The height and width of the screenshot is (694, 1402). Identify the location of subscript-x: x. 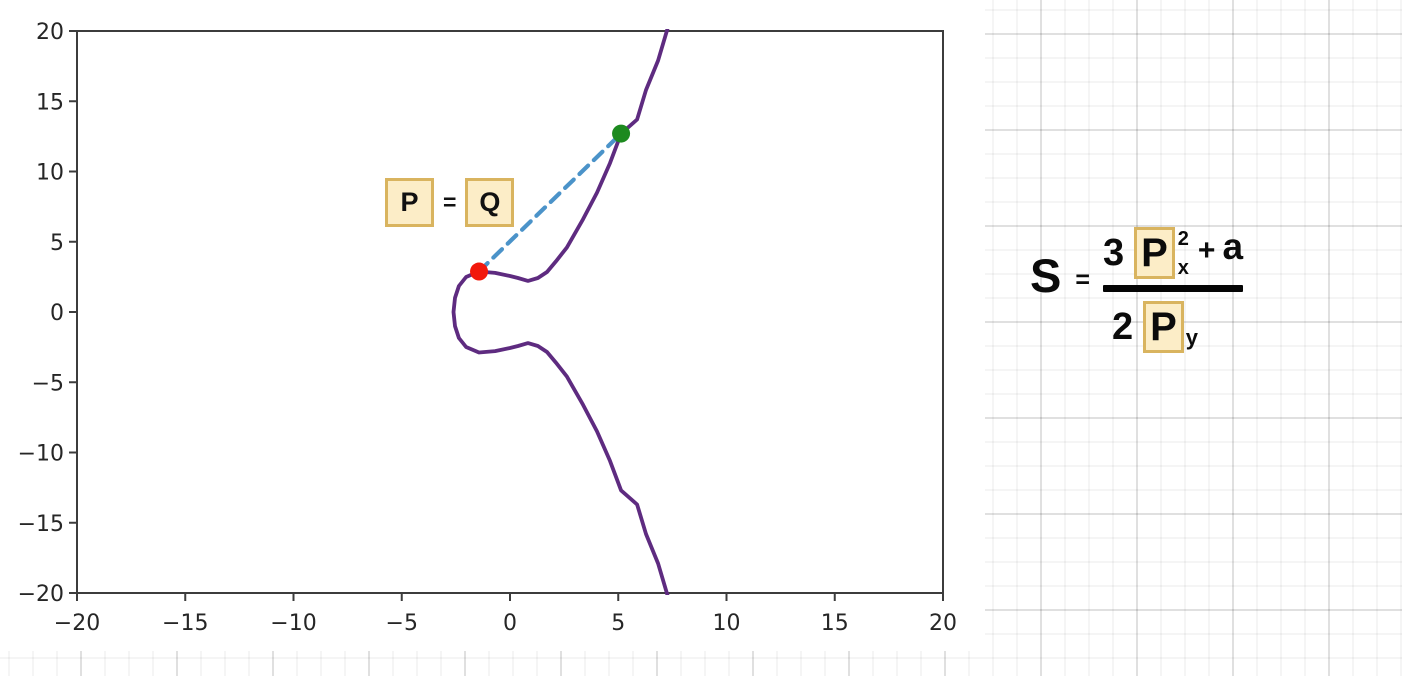
(1183, 267).